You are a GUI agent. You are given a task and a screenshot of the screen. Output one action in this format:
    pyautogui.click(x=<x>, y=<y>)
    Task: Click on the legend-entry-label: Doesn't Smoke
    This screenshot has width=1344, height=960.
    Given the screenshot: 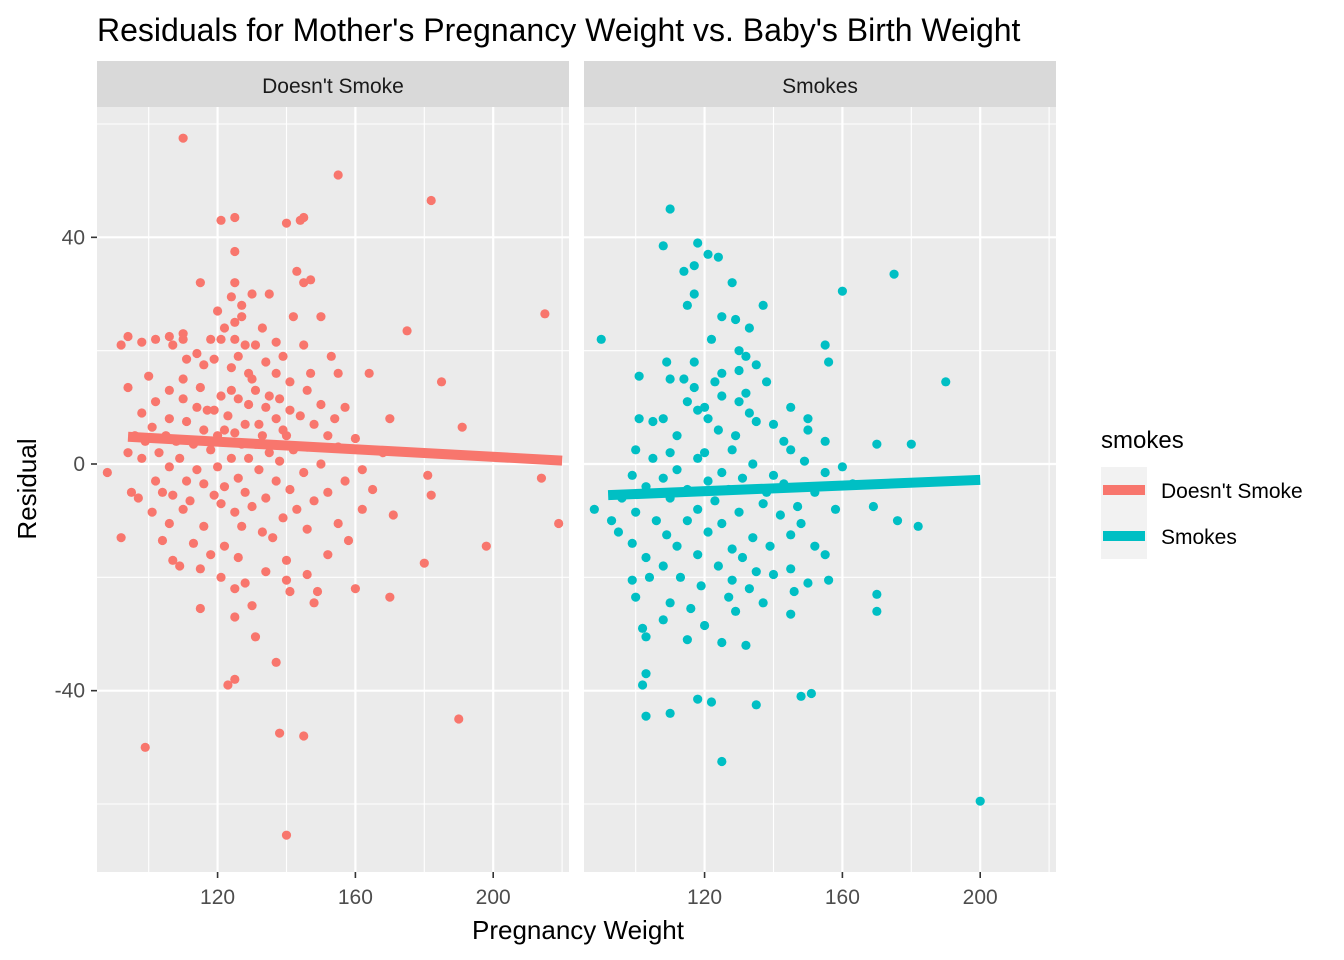 What is the action you would take?
    pyautogui.click(x=1232, y=491)
    